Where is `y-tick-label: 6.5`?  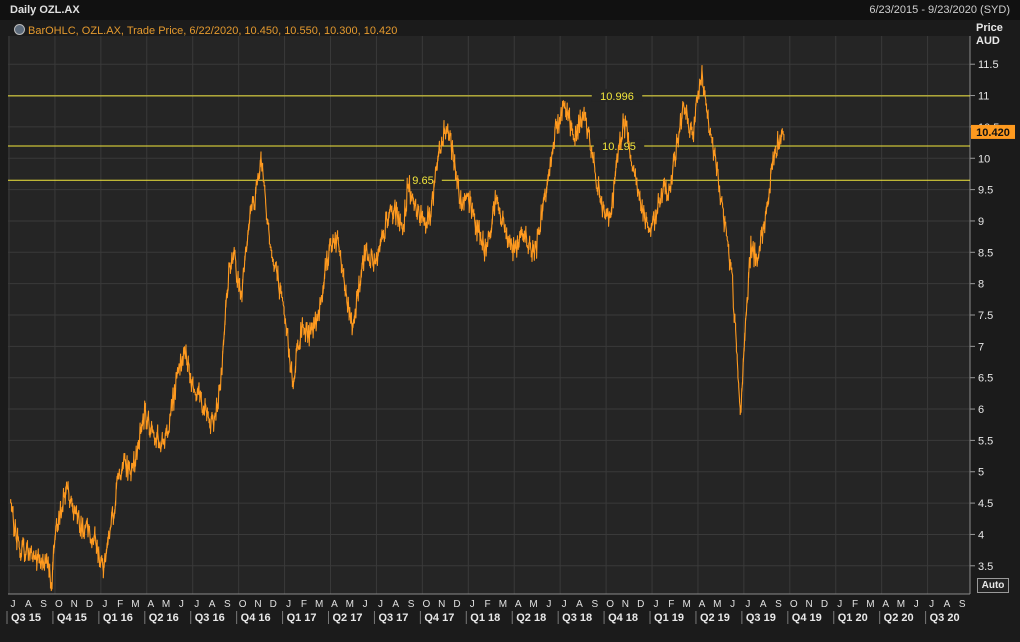
y-tick-label: 6.5 is located at coordinates (985, 379).